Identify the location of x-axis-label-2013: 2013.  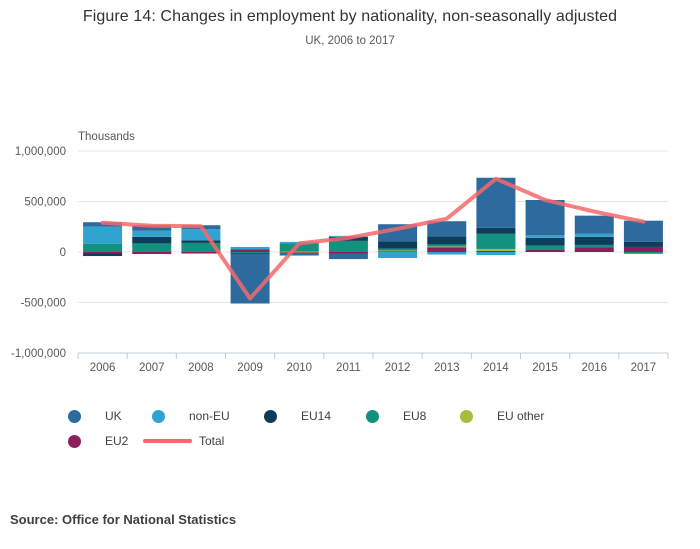
(447, 368).